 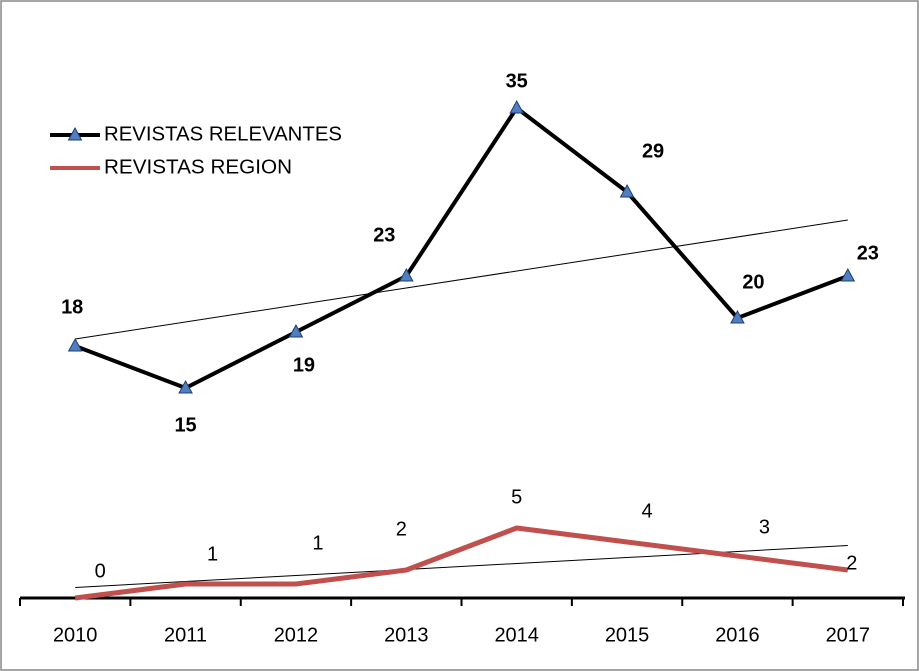 What do you see at coordinates (516, 497) in the screenshot?
I see `data-label: 5` at bounding box center [516, 497].